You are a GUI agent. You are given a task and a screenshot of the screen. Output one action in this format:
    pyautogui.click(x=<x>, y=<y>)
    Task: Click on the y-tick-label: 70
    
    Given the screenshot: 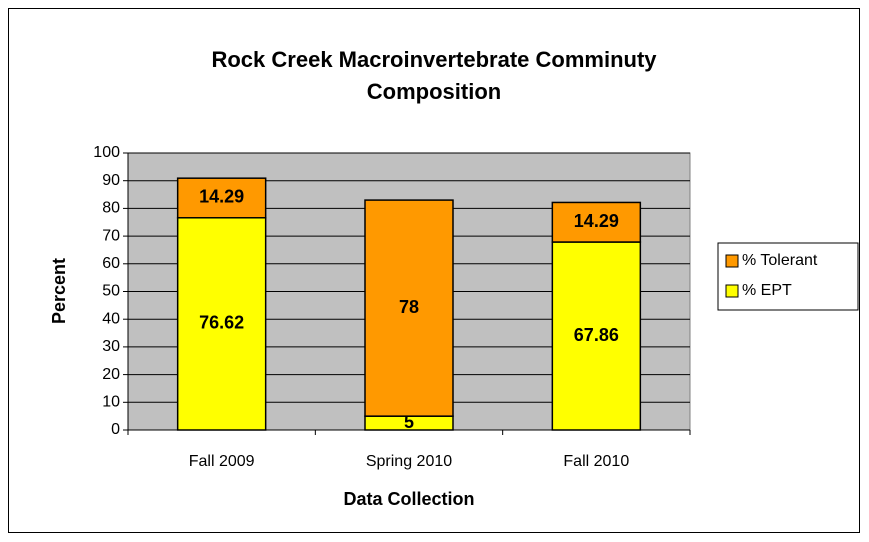 What is the action you would take?
    pyautogui.click(x=111, y=235)
    